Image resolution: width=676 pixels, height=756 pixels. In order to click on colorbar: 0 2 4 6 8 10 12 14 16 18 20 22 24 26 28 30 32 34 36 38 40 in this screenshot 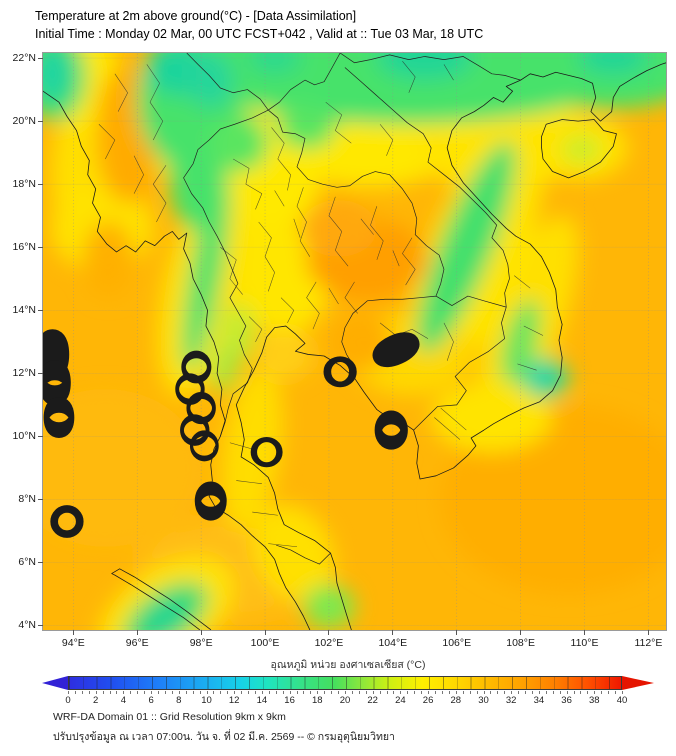, I will do `click(348, 696)`.